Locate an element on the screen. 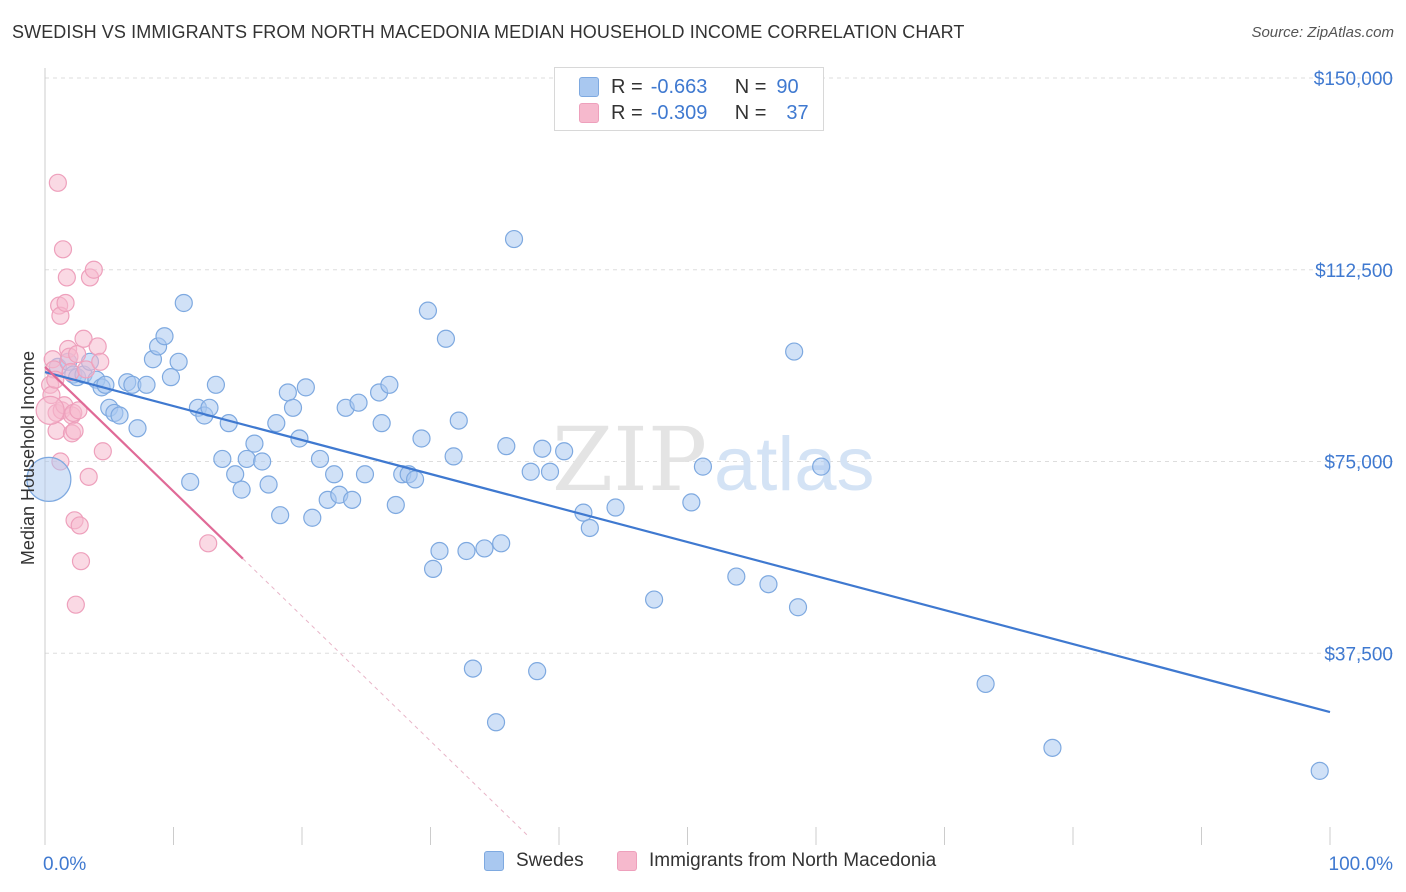 This screenshot has width=1406, height=892. correlation-legend: R = -0.663 N = 90 R = -0.309 N = 37 is located at coordinates (689, 99).